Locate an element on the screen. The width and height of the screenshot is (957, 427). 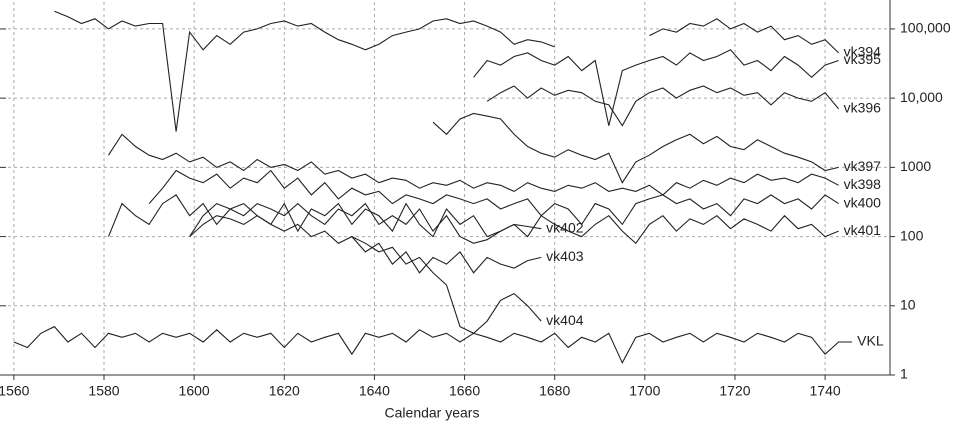
x-tick-label: 1720 is located at coordinates (734, 391).